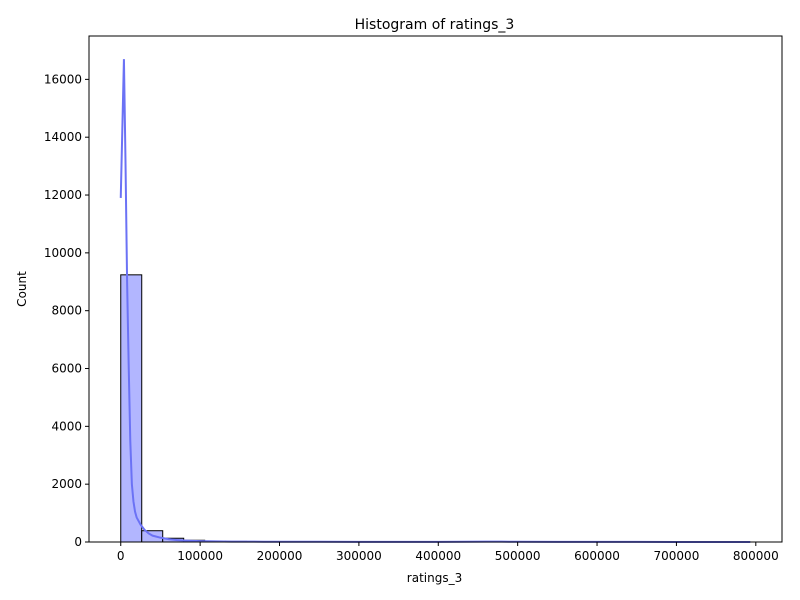 Image resolution: width=800 pixels, height=600 pixels. Describe the element at coordinates (434, 578) in the screenshot. I see `x-axis-label: ratings_3` at that location.